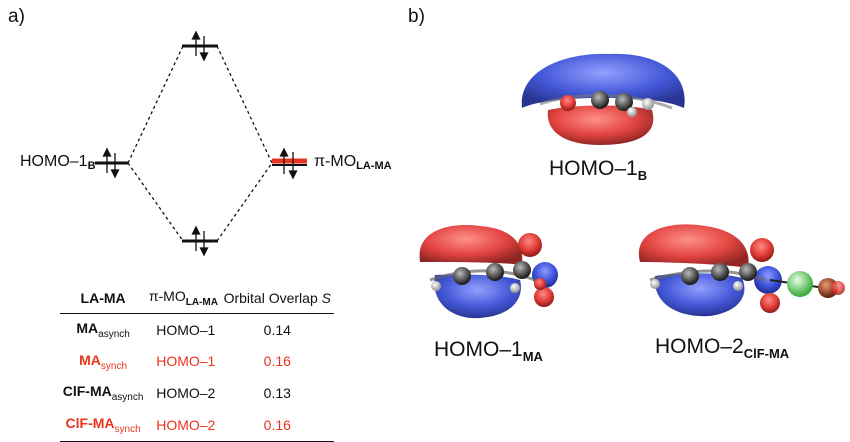 This screenshot has height=442, width=850. Describe the element at coordinates (289, 163) in the screenshot. I see `level-pi-mo` at that location.